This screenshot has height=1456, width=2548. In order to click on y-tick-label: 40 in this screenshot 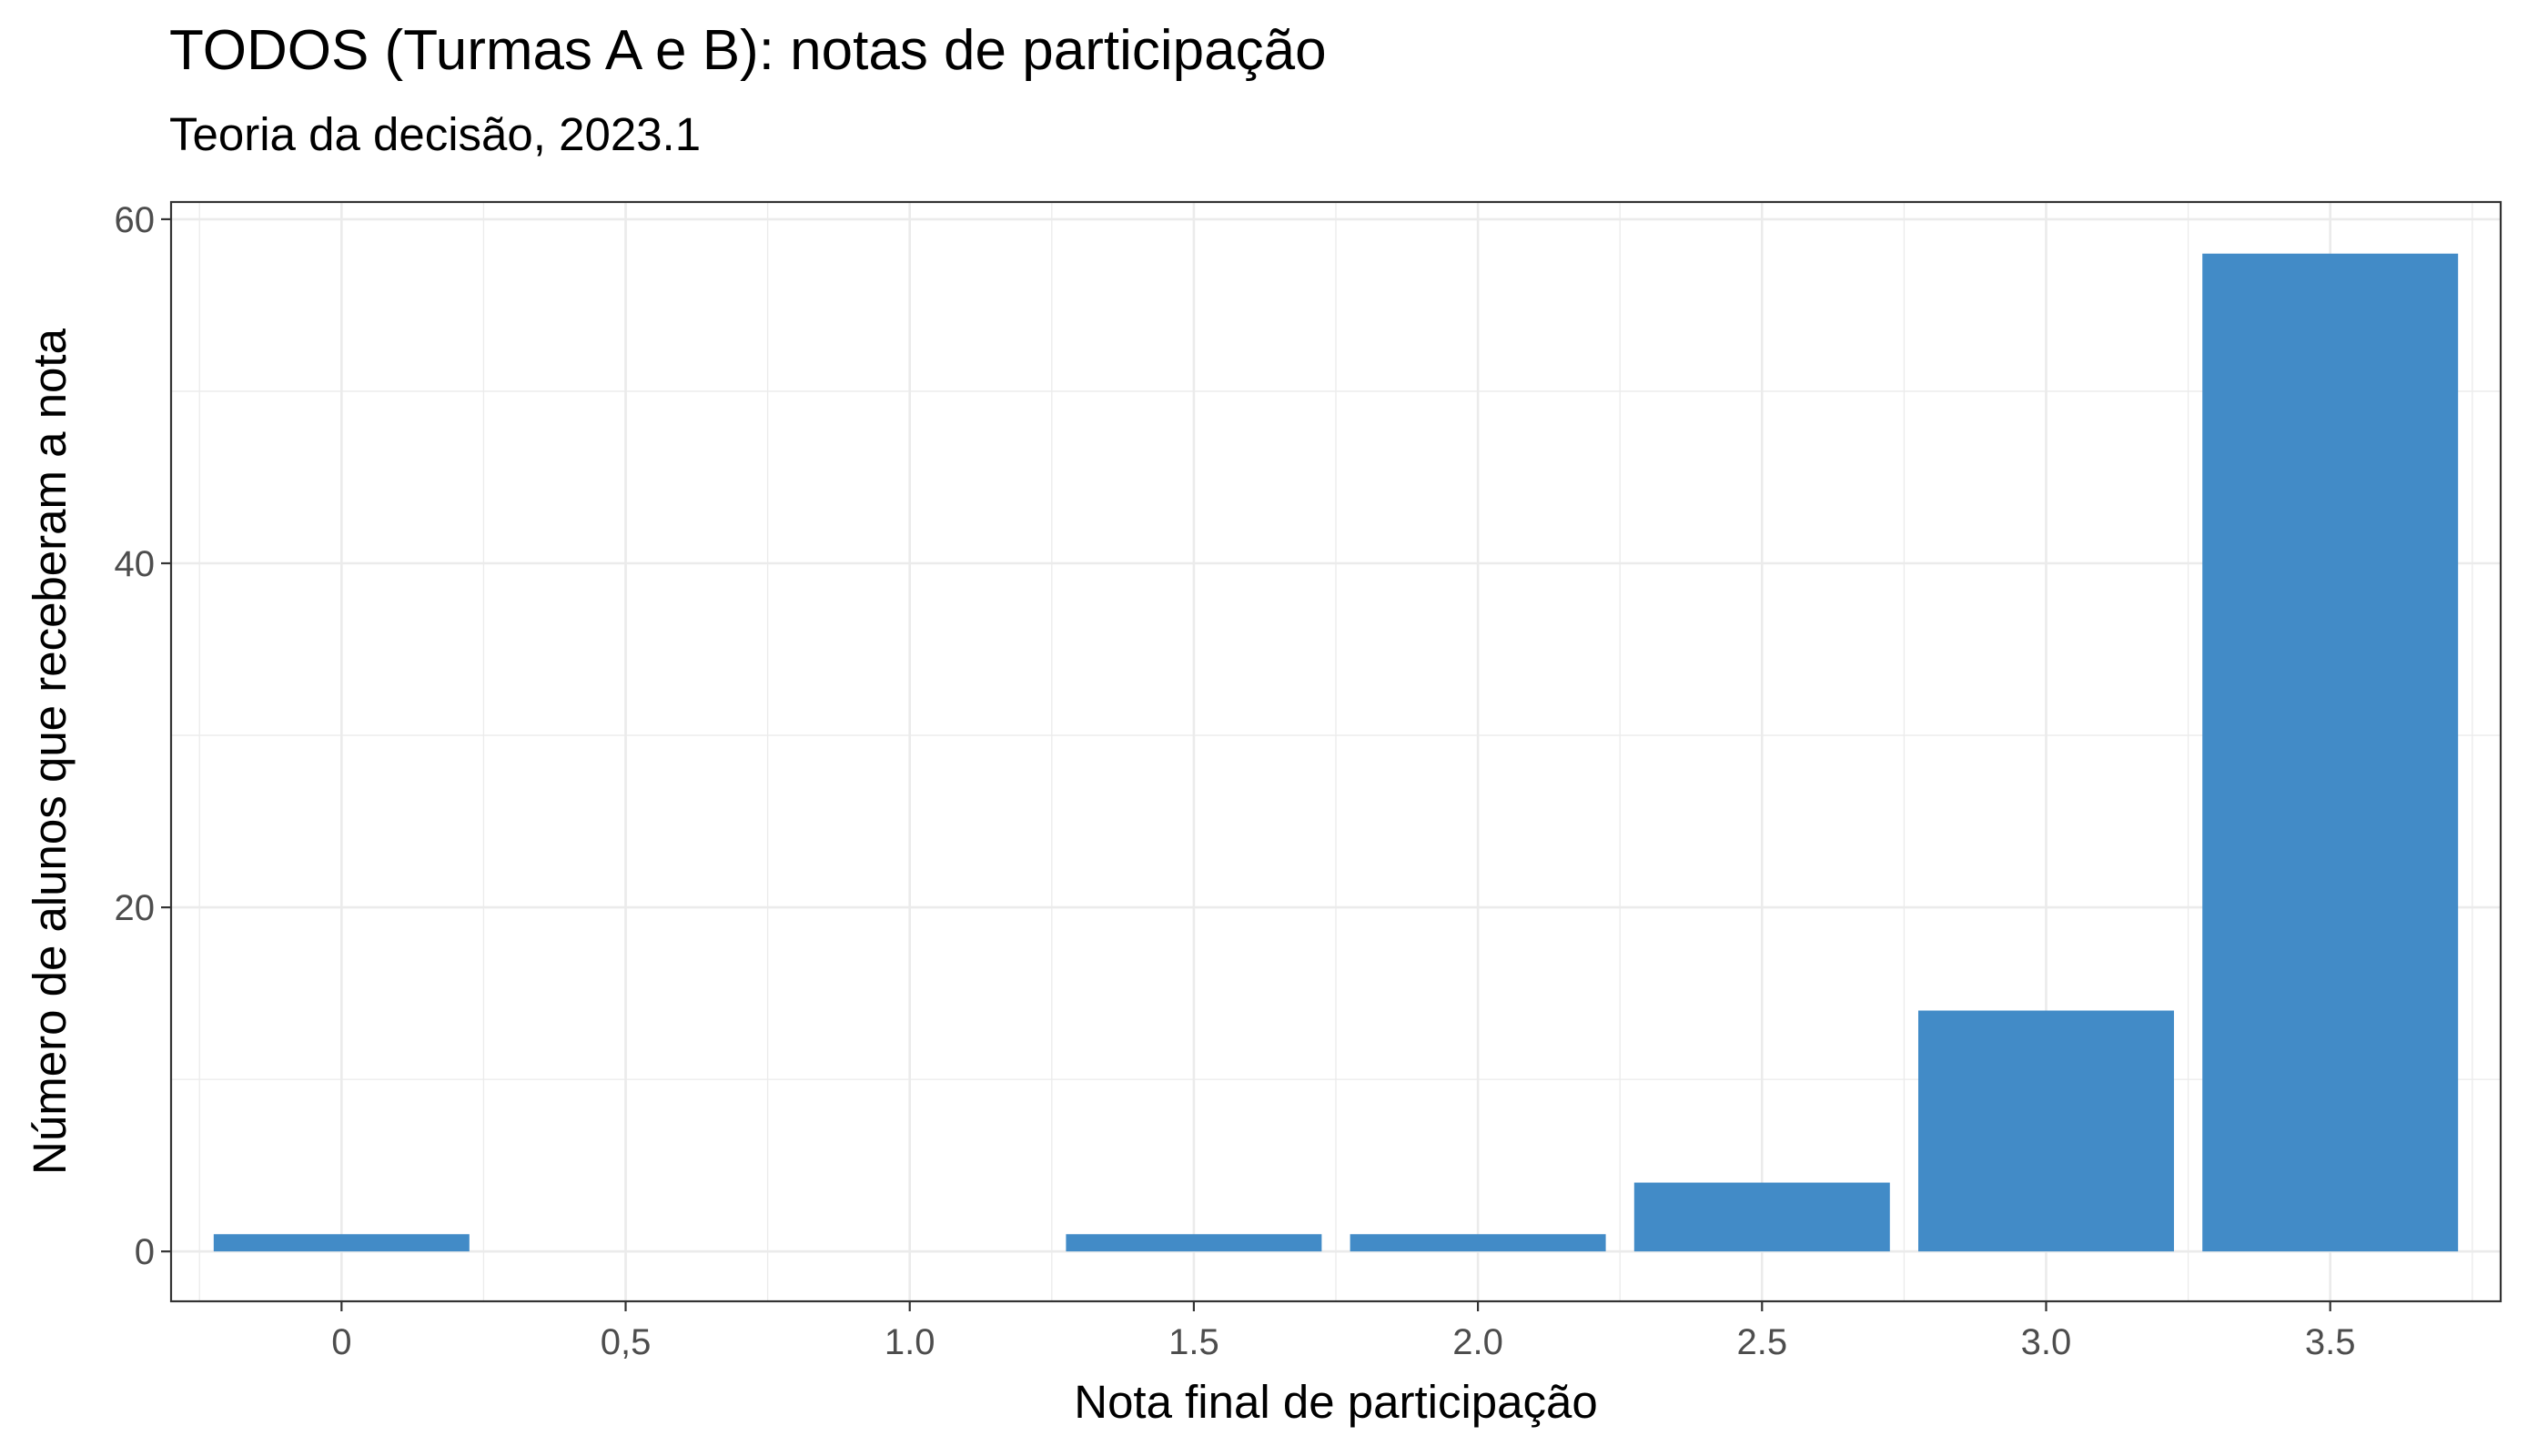, I will do `click(136, 564)`.